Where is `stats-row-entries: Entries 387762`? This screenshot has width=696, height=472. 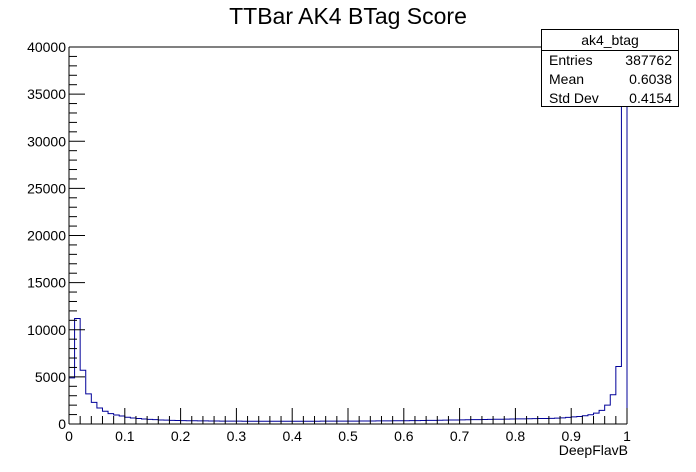
stats-row-entries: Entries 387762 is located at coordinates (610, 60).